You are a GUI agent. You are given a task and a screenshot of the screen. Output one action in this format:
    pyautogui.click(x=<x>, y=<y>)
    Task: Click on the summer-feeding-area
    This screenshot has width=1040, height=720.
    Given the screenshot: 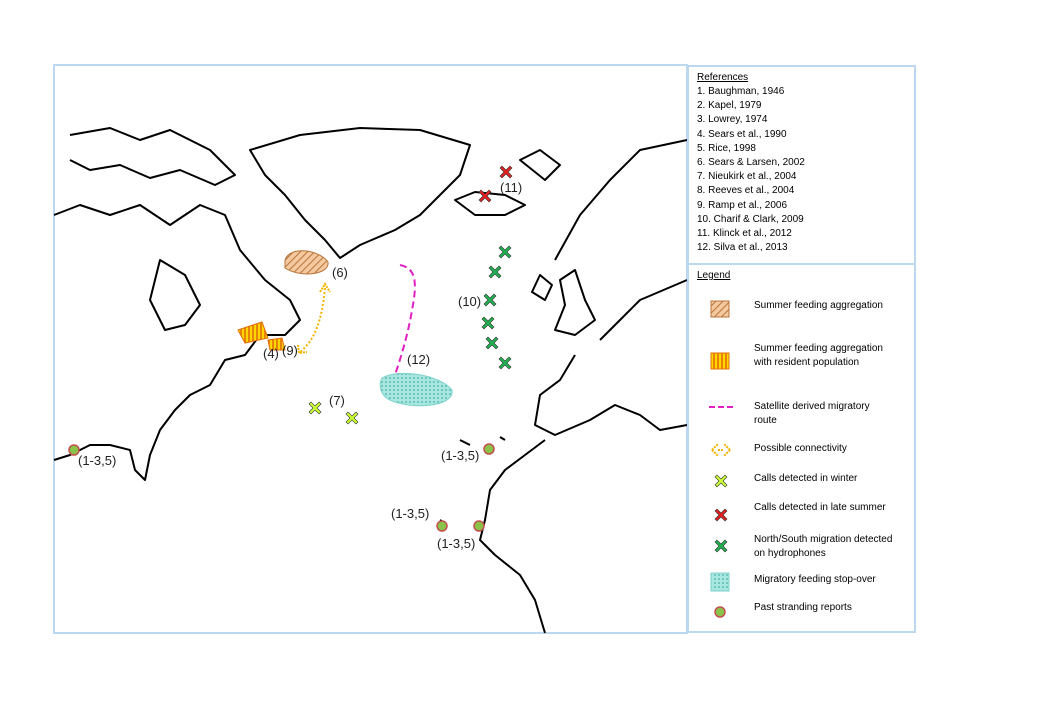 What is the action you would take?
    pyautogui.click(x=306, y=262)
    